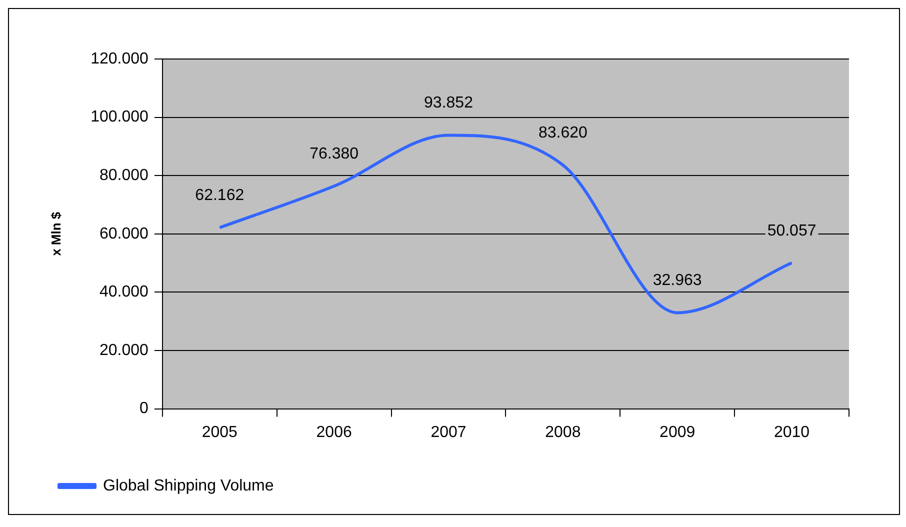  What do you see at coordinates (334, 432) in the screenshot?
I see `x-tick-label: 2006` at bounding box center [334, 432].